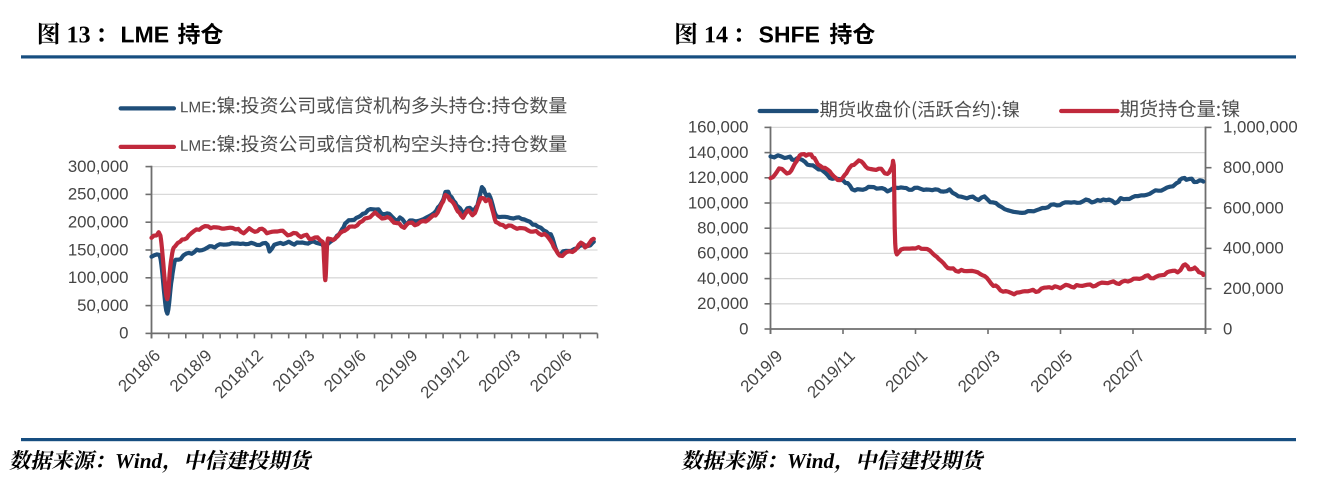 This screenshot has height=479, width=1320. Describe the element at coordinates (722, 228) in the screenshot. I see `svg-text: 80,000` at that location.